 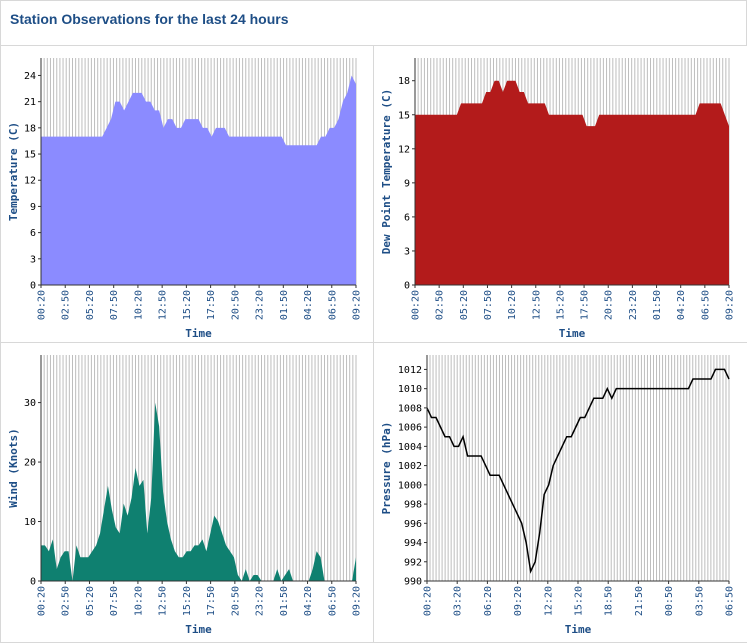 What do you see at coordinates (410, 447) in the screenshot?
I see `y-tick-label: 1004` at bounding box center [410, 447].